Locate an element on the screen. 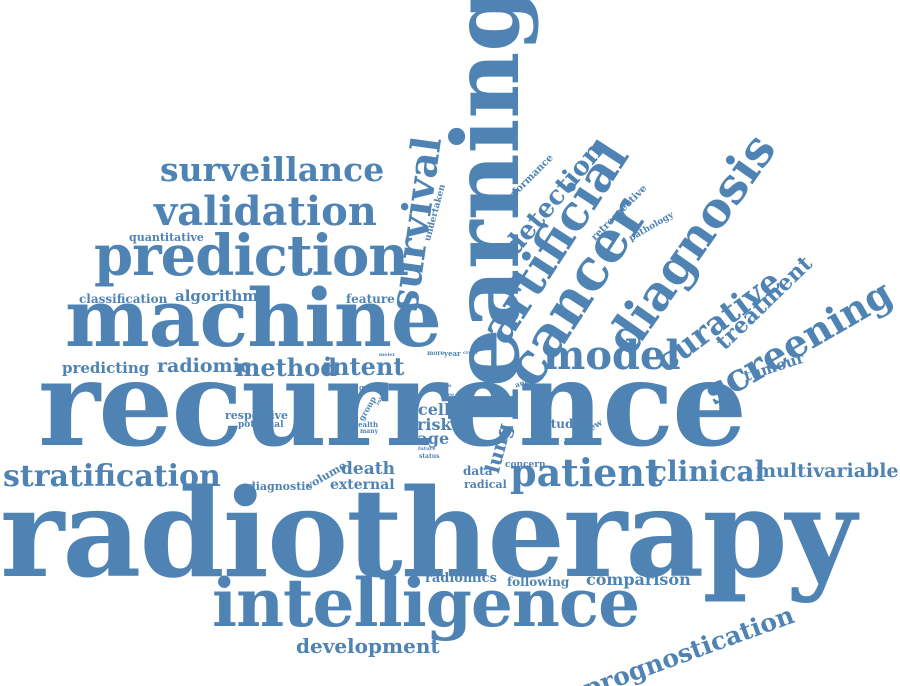 The image size is (900, 686). word-development: development is located at coordinates (368, 646).